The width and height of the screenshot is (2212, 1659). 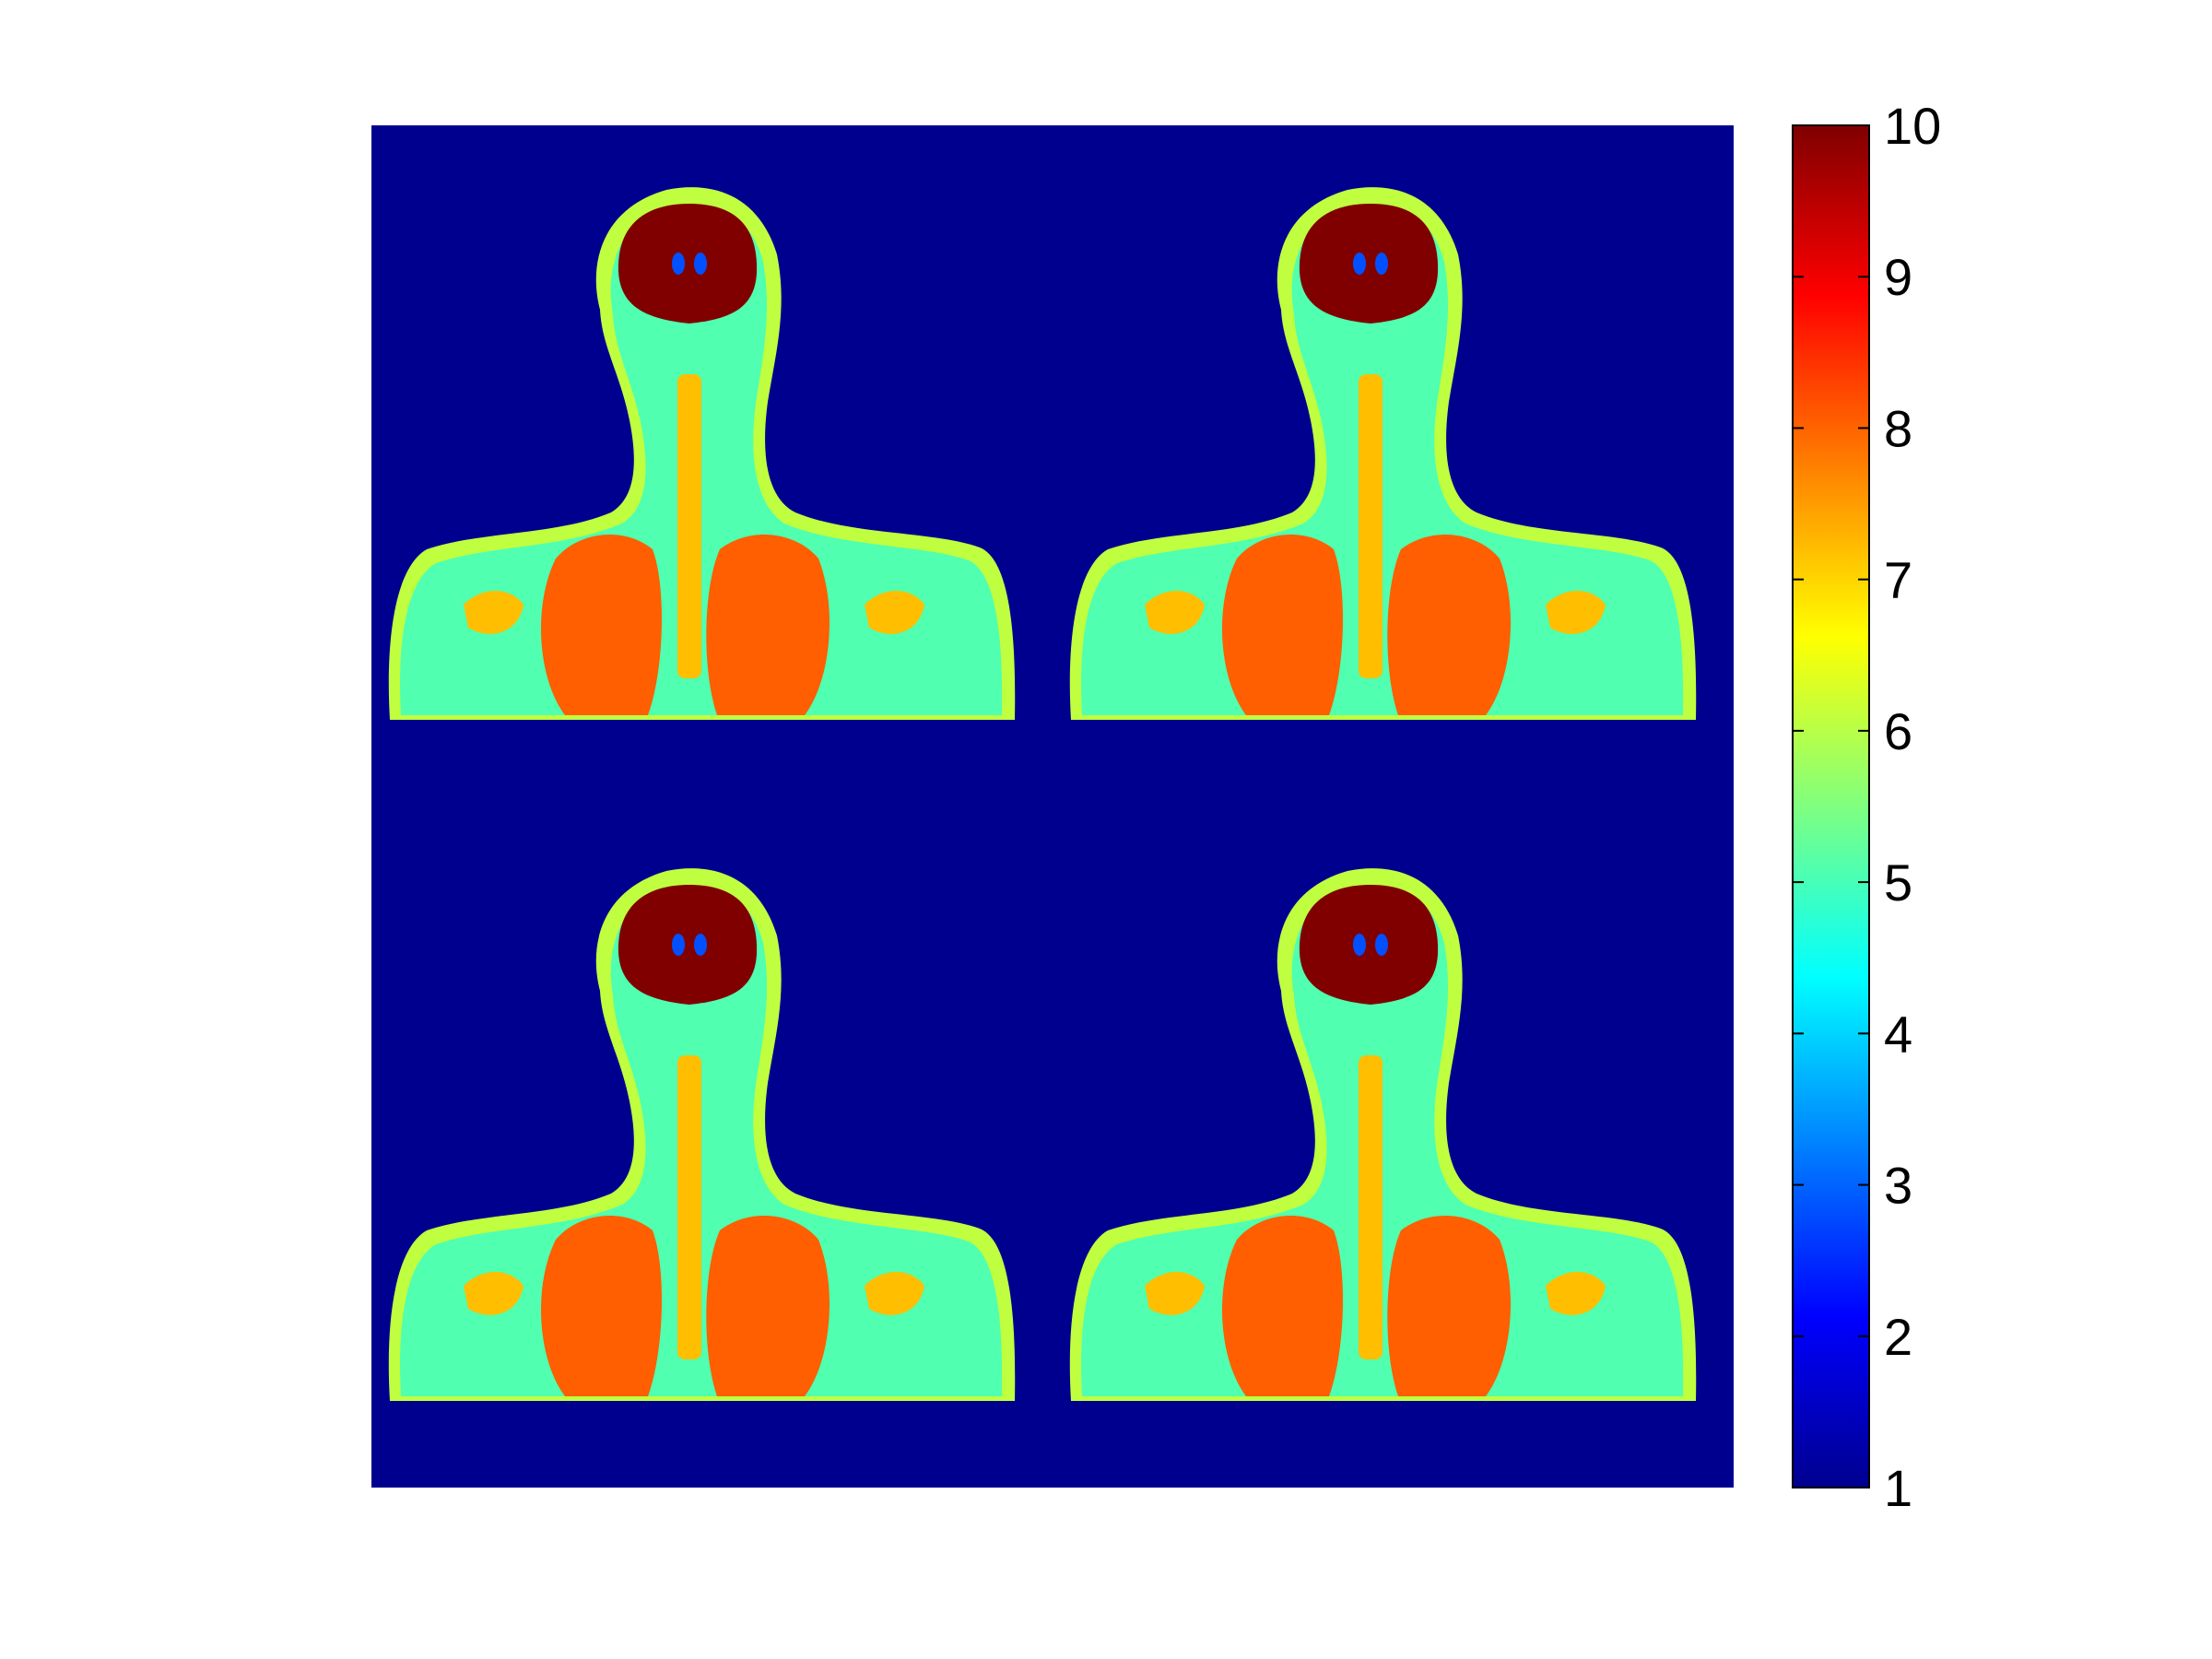 I want to click on colorbar-gradient, so click(x=1831, y=806).